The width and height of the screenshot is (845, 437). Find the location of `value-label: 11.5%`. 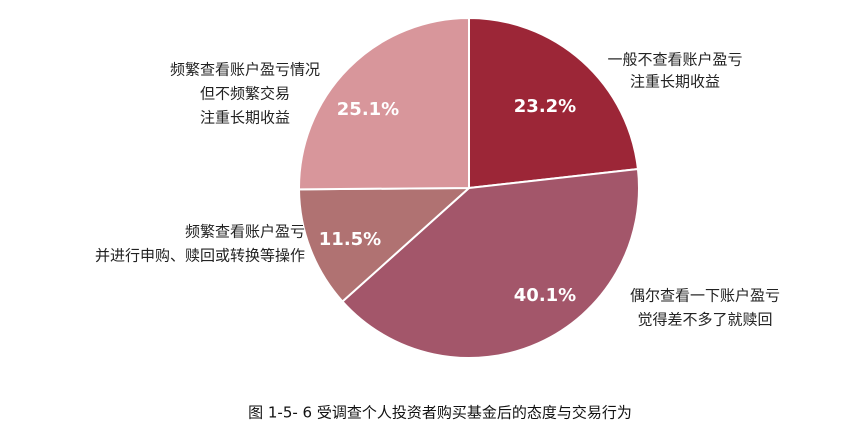

value-label: 11.5% is located at coordinates (350, 239).